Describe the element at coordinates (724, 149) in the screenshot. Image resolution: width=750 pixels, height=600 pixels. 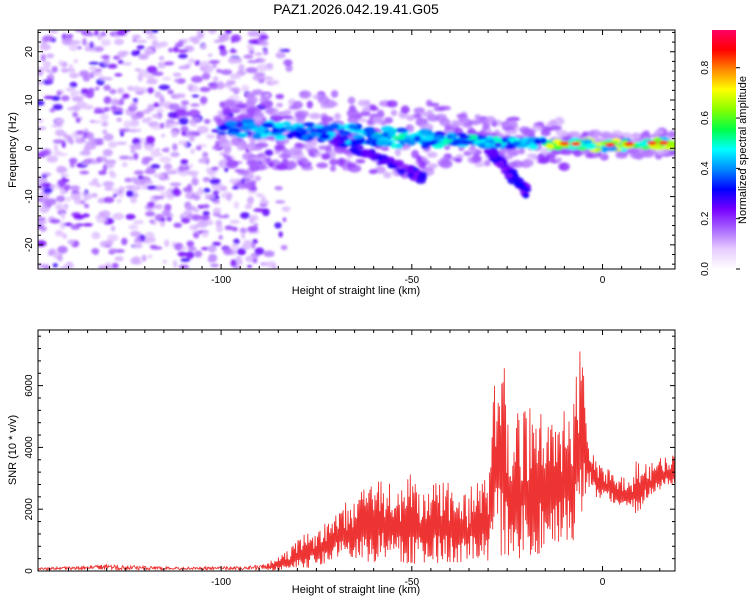
I see `colorbar-gradient` at that location.